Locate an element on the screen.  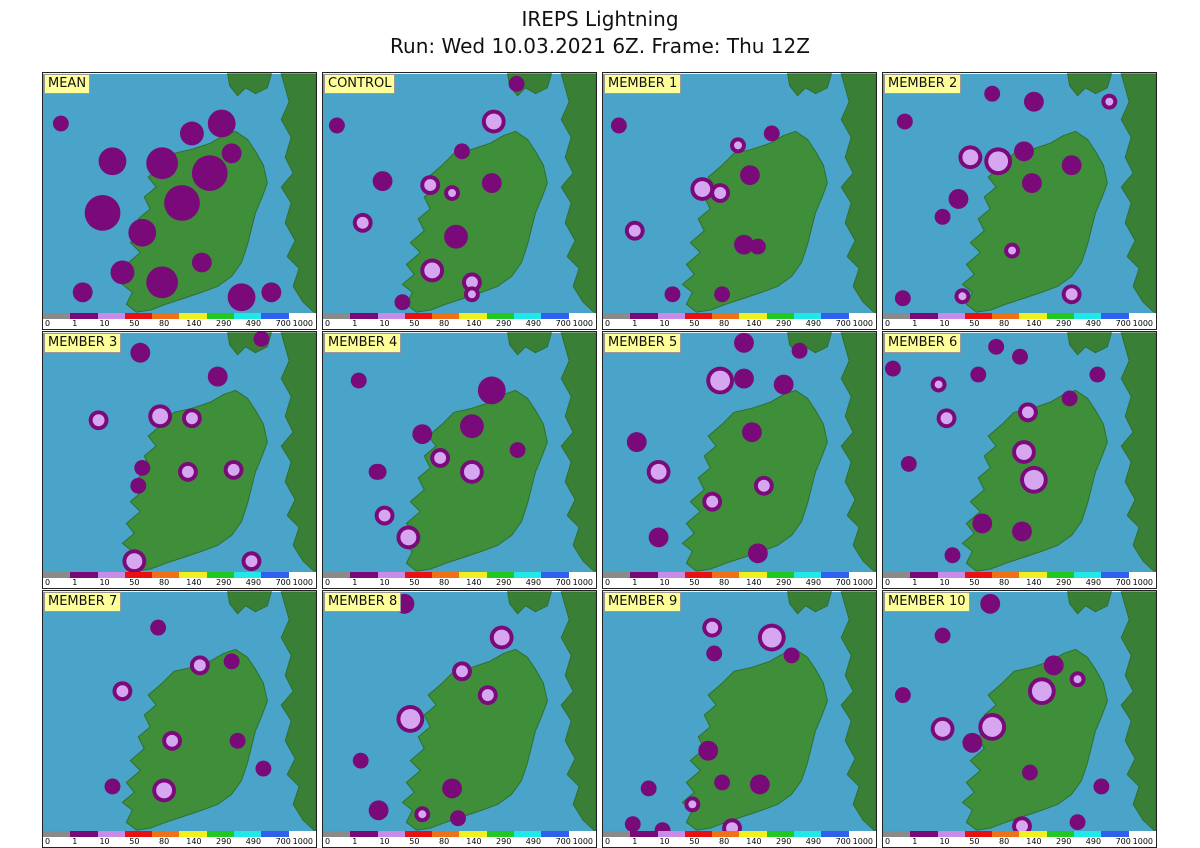
panel-label: MEMBER 7 is located at coordinates (83, 602).